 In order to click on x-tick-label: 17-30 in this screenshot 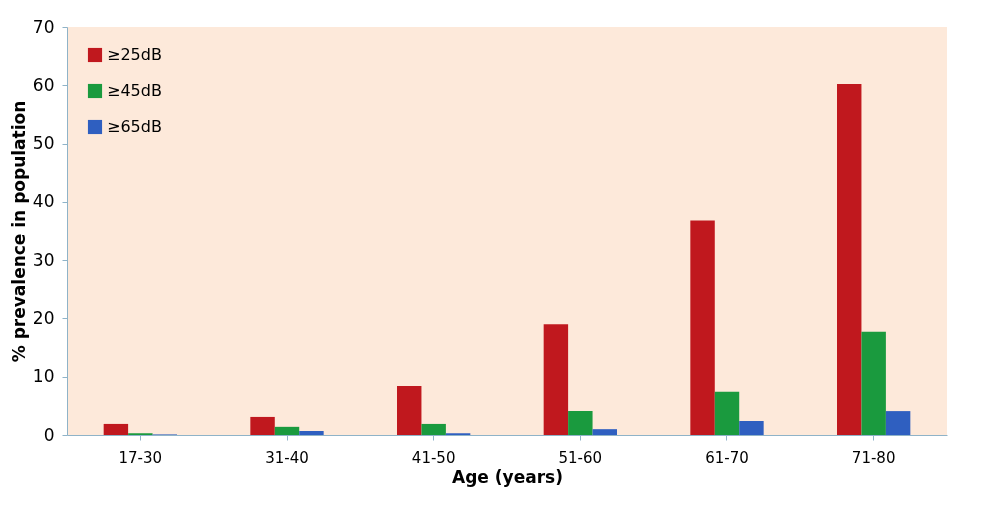, I will do `click(140, 457)`.